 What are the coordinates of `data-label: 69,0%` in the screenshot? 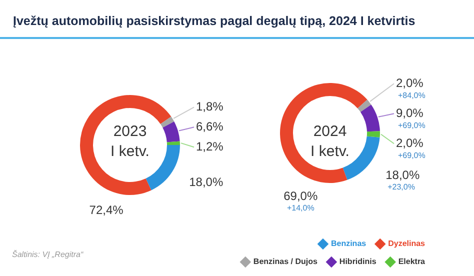 It's located at (301, 195).